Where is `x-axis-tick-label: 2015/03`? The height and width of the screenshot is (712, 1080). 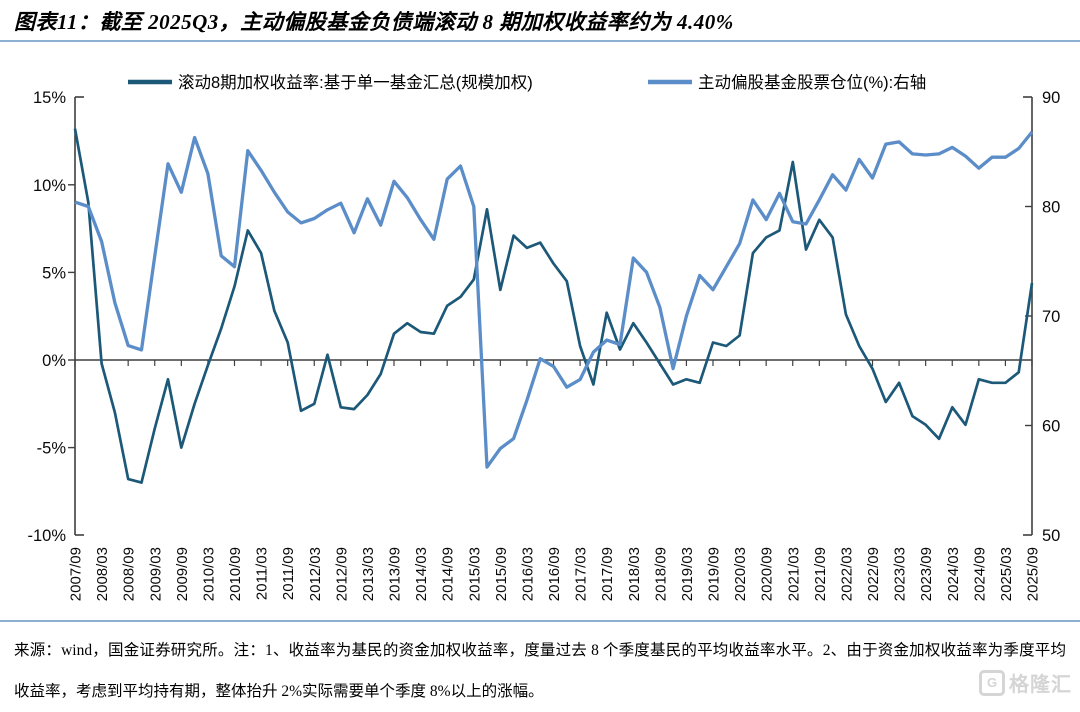
x-axis-tick-label: 2015/03 is located at coordinates (474, 574).